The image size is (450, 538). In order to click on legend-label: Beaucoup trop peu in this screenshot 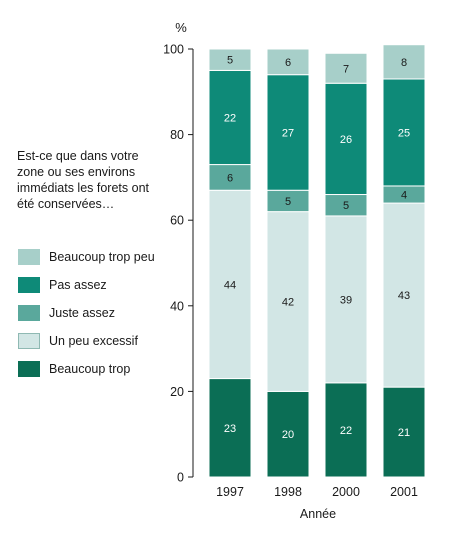, I will do `click(102, 257)`.